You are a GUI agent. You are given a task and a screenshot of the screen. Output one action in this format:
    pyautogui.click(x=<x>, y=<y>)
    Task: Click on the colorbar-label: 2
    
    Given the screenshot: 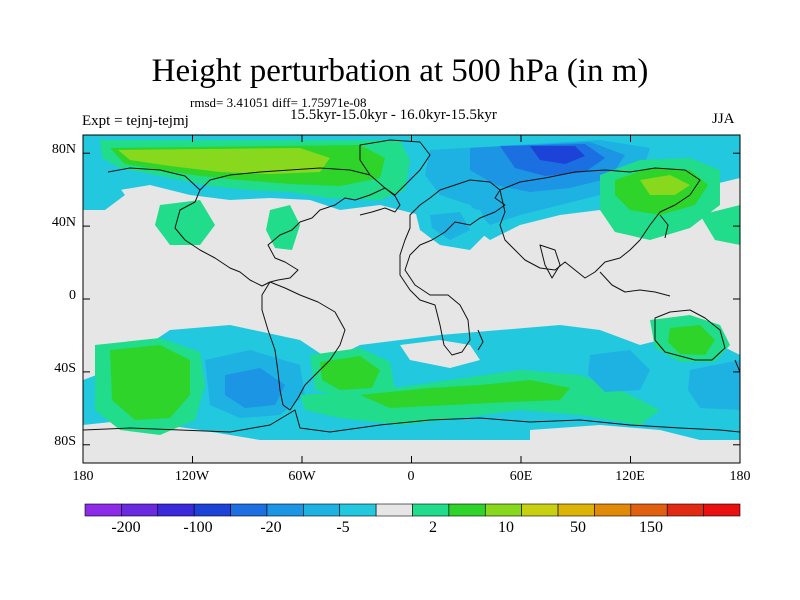 What is the action you would take?
    pyautogui.click(x=433, y=527)
    